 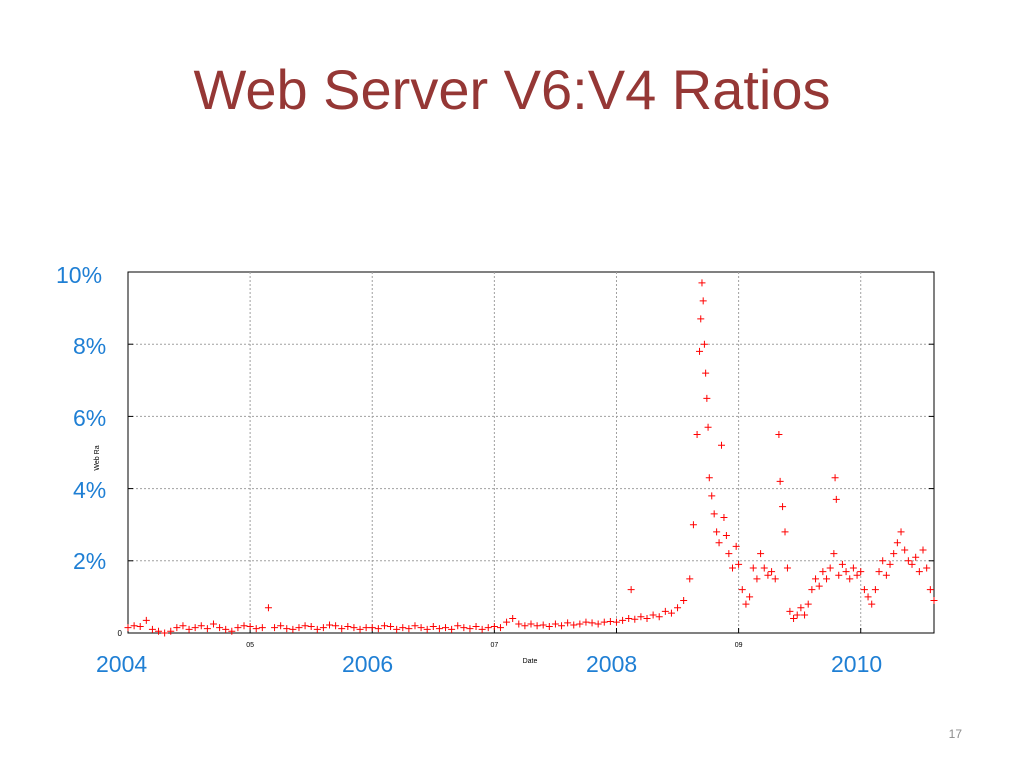 What do you see at coordinates (90, 561) in the screenshot?
I see `y-tick-label-2: 2%` at bounding box center [90, 561].